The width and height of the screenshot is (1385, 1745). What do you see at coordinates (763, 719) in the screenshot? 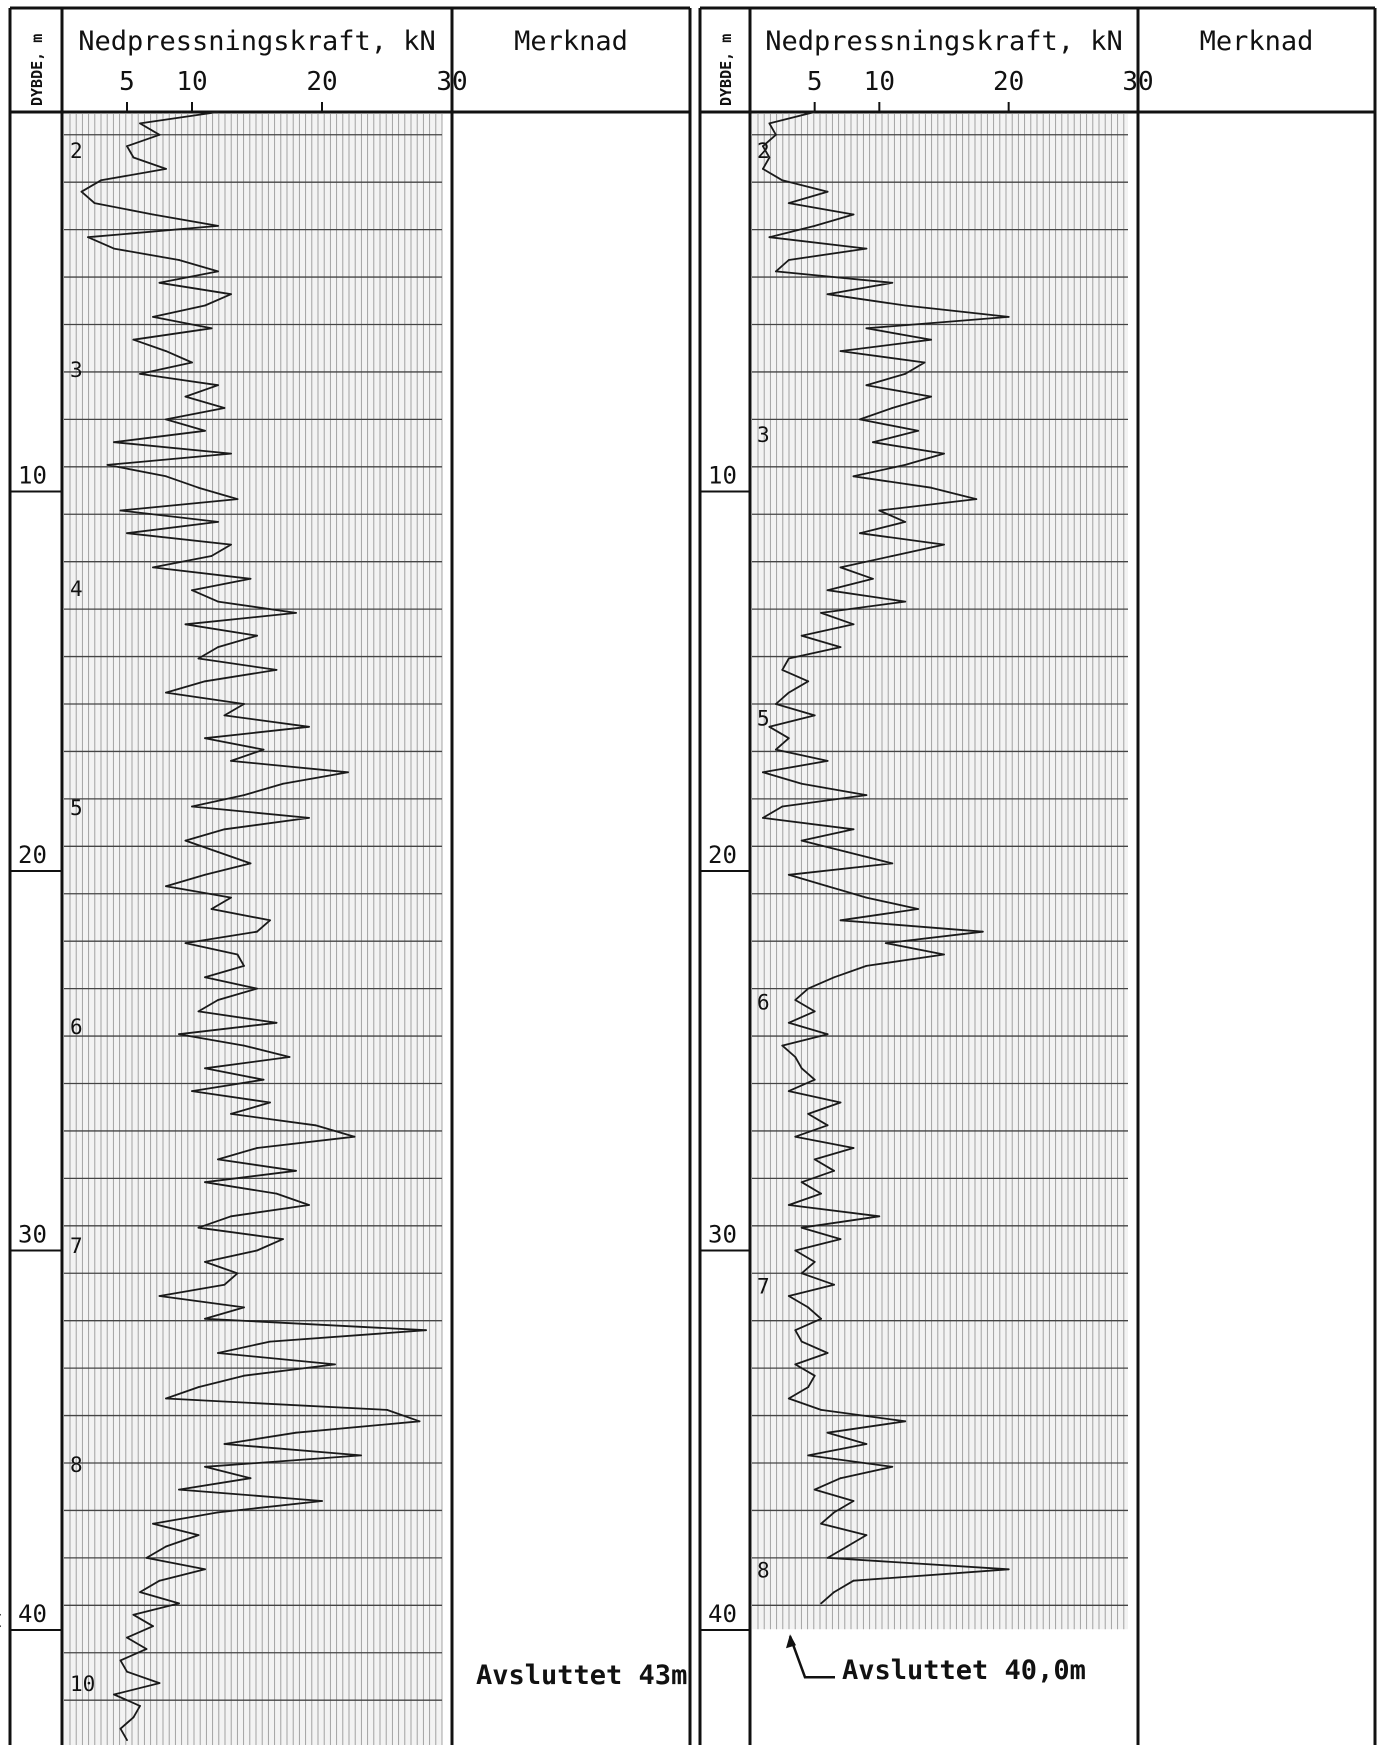
I see `rod-number-label: 5` at bounding box center [763, 719].